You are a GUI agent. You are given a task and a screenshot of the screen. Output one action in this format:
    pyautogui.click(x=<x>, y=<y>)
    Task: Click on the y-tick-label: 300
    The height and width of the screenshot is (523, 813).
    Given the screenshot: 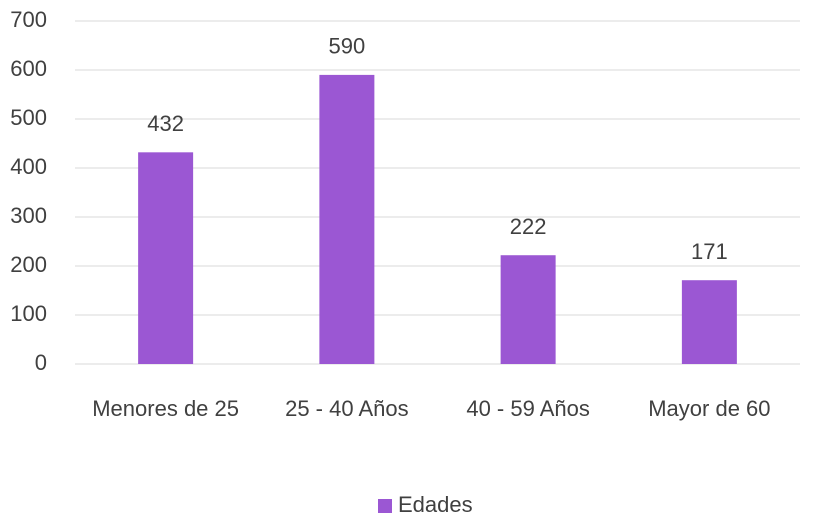 What is the action you would take?
    pyautogui.click(x=28, y=215)
    